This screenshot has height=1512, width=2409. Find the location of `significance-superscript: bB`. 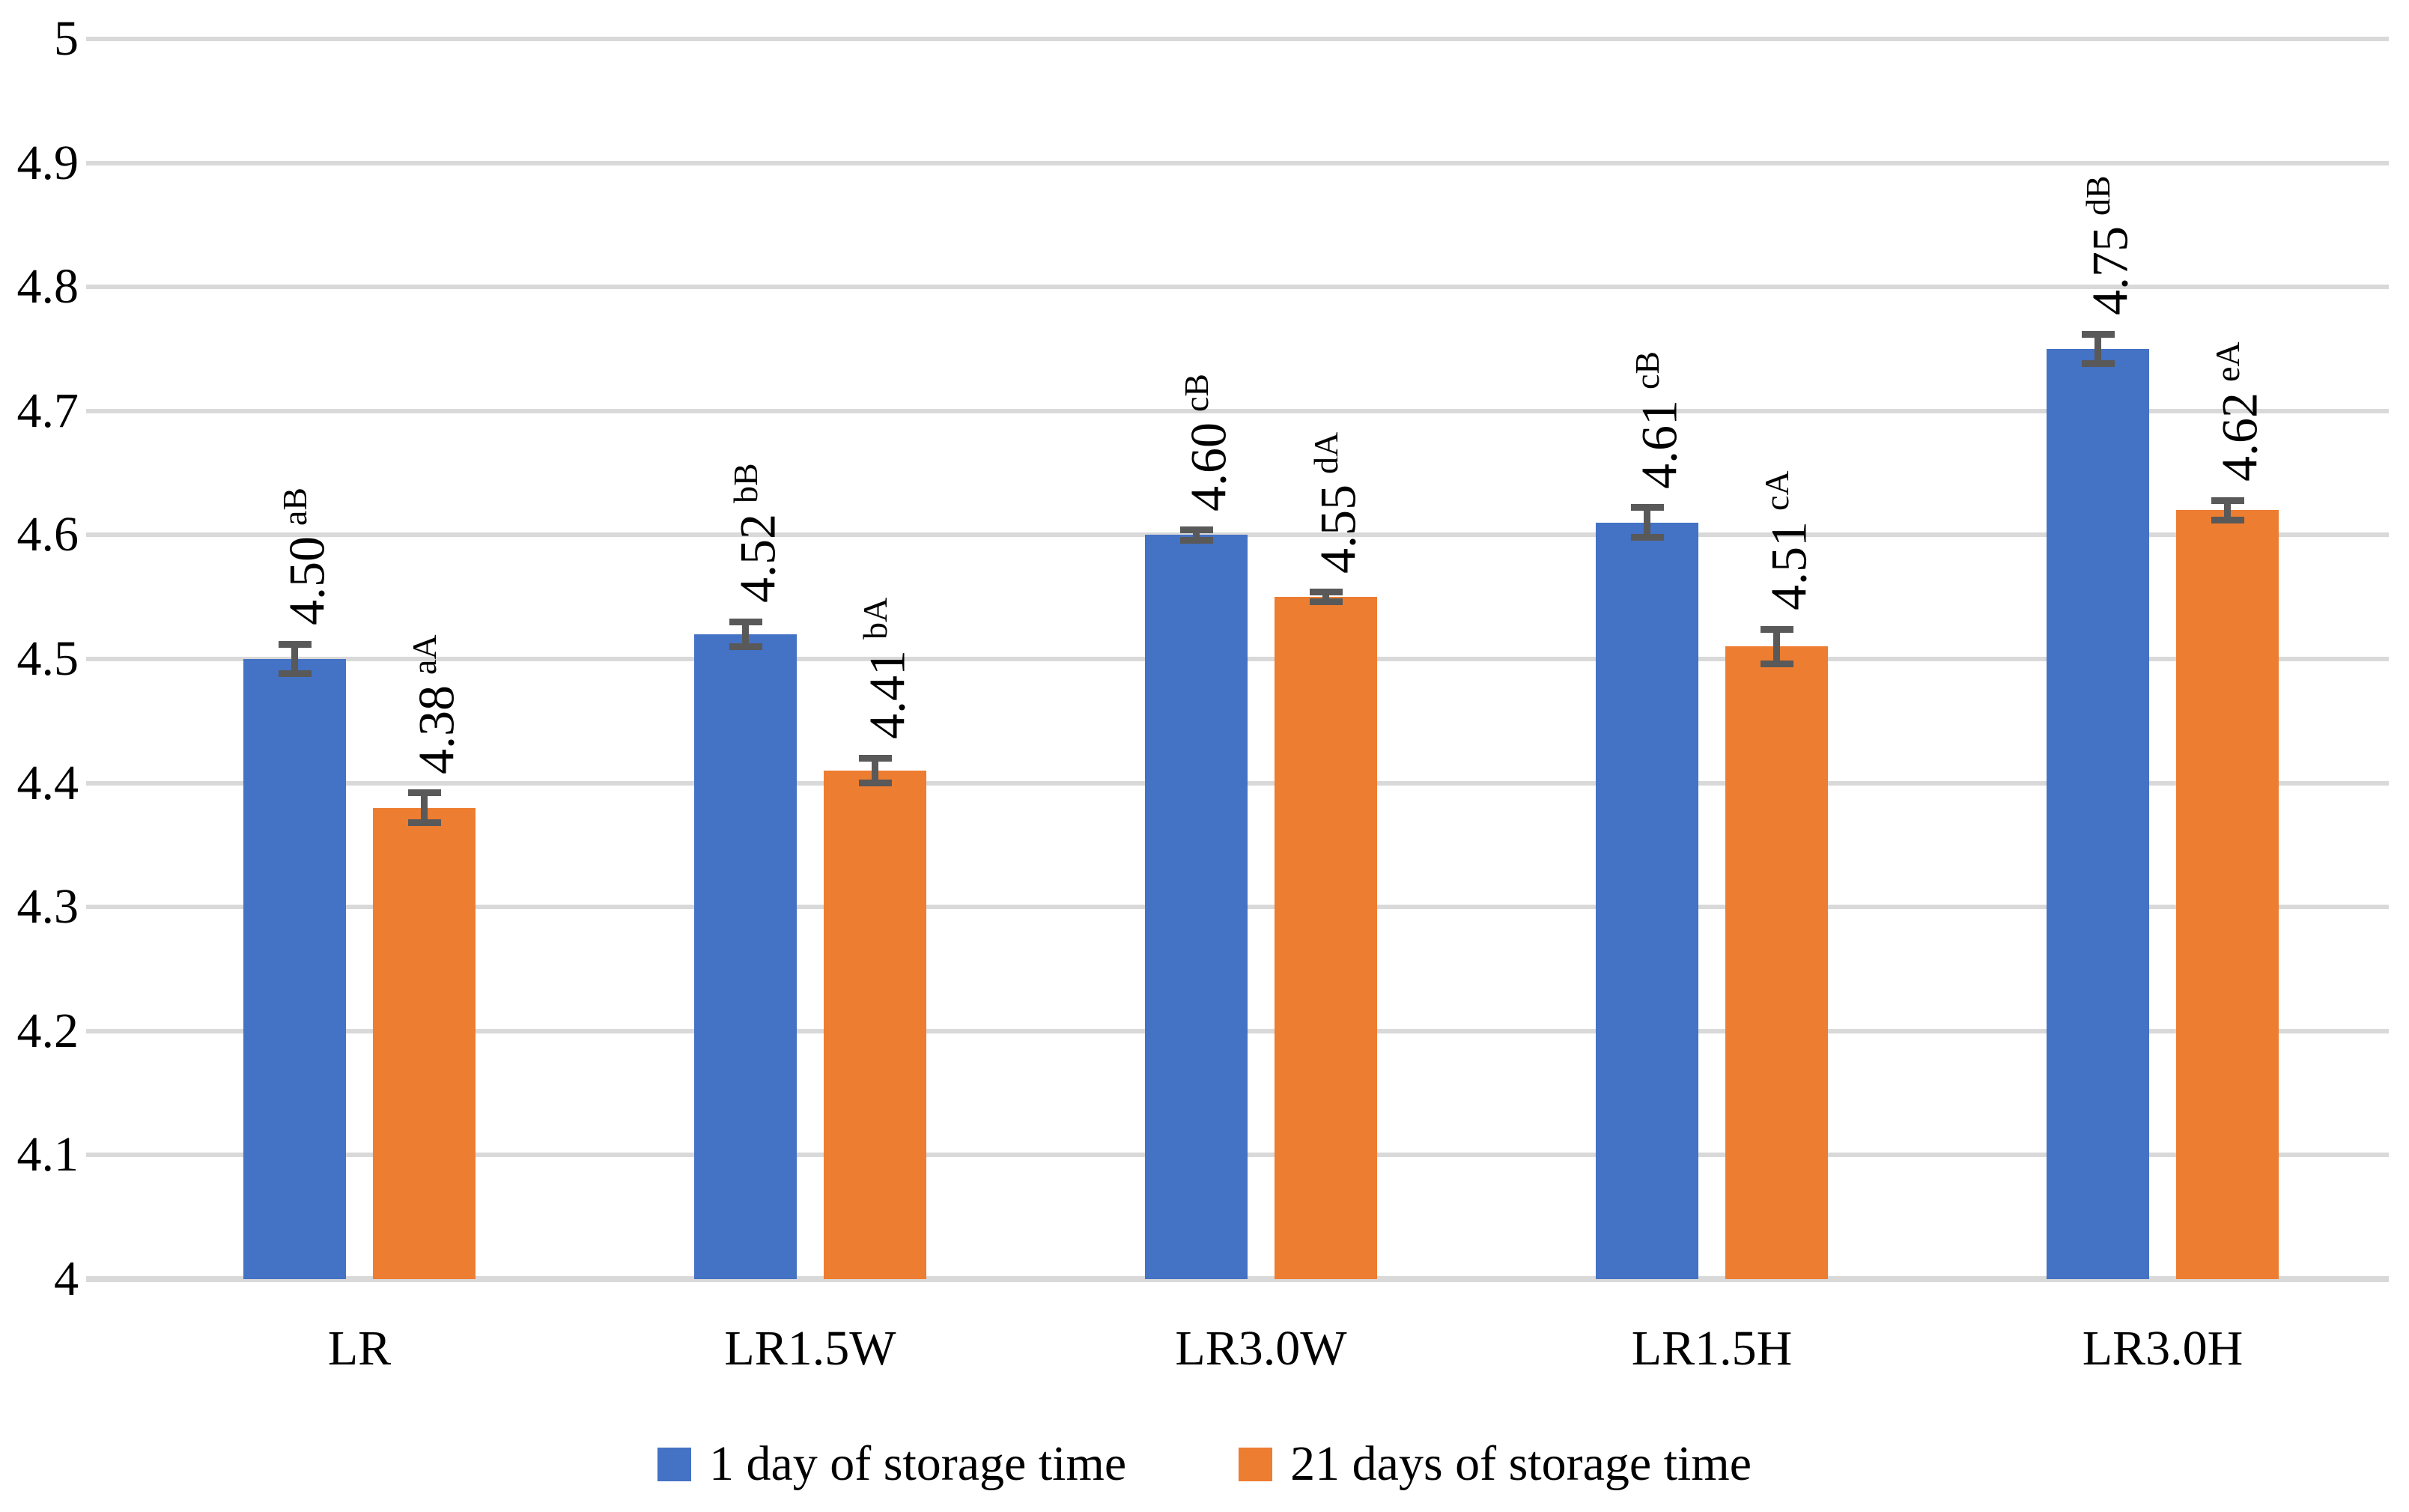

significance-superscript: bB is located at coordinates (745, 483).